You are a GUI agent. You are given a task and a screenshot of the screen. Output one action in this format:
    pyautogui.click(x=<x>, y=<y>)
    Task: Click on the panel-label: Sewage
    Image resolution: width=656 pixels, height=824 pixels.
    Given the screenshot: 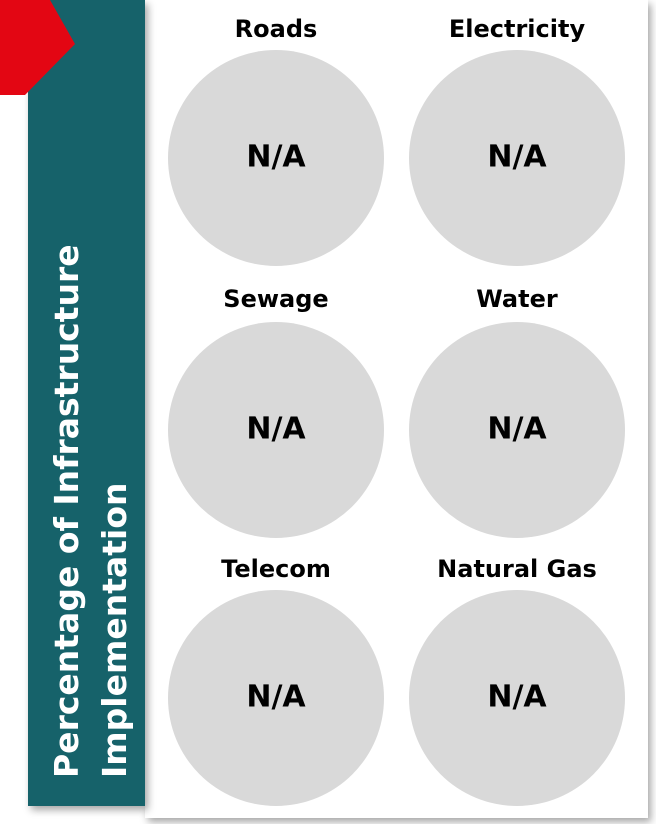 What is the action you would take?
    pyautogui.click(x=275, y=299)
    